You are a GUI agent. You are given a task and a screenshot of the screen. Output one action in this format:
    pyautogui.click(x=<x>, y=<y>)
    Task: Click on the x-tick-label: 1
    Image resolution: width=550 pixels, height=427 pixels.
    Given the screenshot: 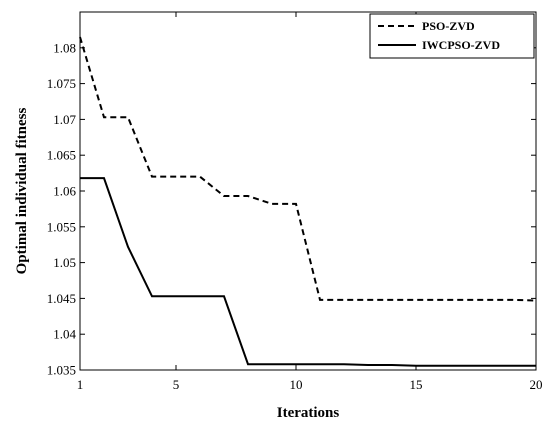 What is the action you would take?
    pyautogui.click(x=80, y=384)
    